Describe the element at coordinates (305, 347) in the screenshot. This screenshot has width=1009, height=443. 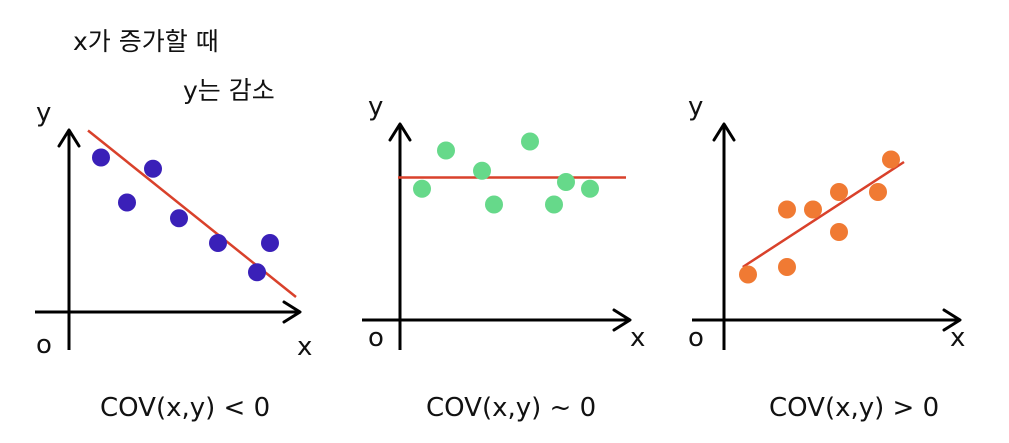
I see `panel-negative-xlabel: x` at that location.